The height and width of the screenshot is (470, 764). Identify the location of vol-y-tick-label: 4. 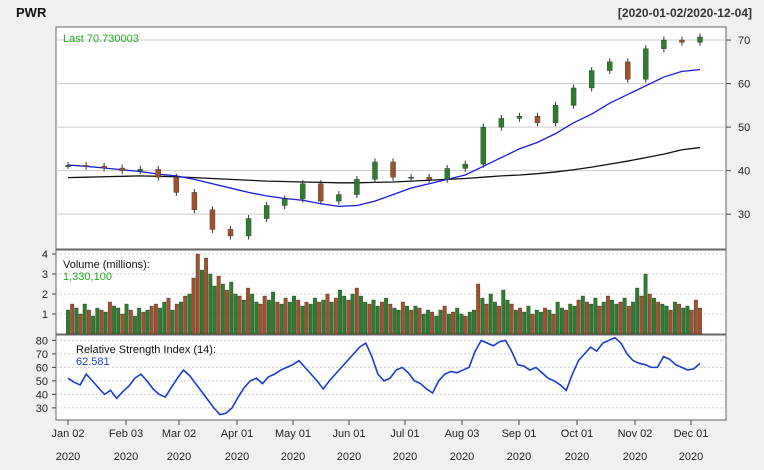
(45, 255).